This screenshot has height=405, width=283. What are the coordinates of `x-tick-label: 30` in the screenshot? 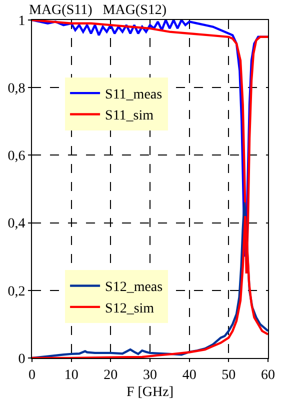 It's located at (150, 375).